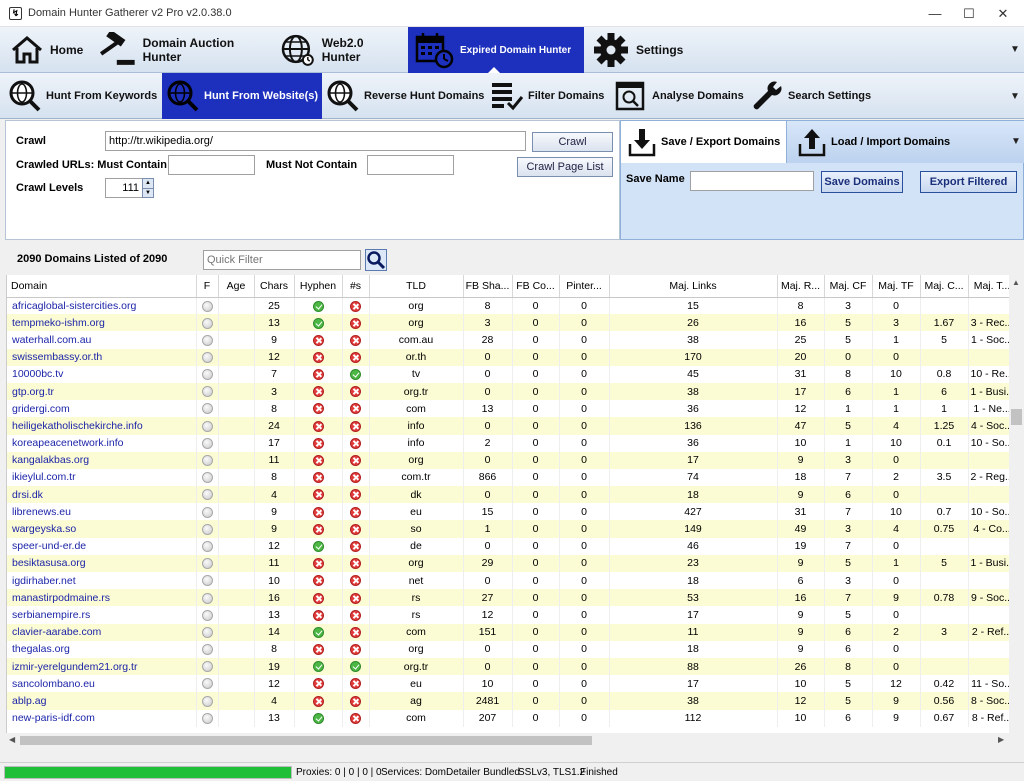 The height and width of the screenshot is (781, 1024). What do you see at coordinates (236, 286) in the screenshot?
I see `column-header: Age` at bounding box center [236, 286].